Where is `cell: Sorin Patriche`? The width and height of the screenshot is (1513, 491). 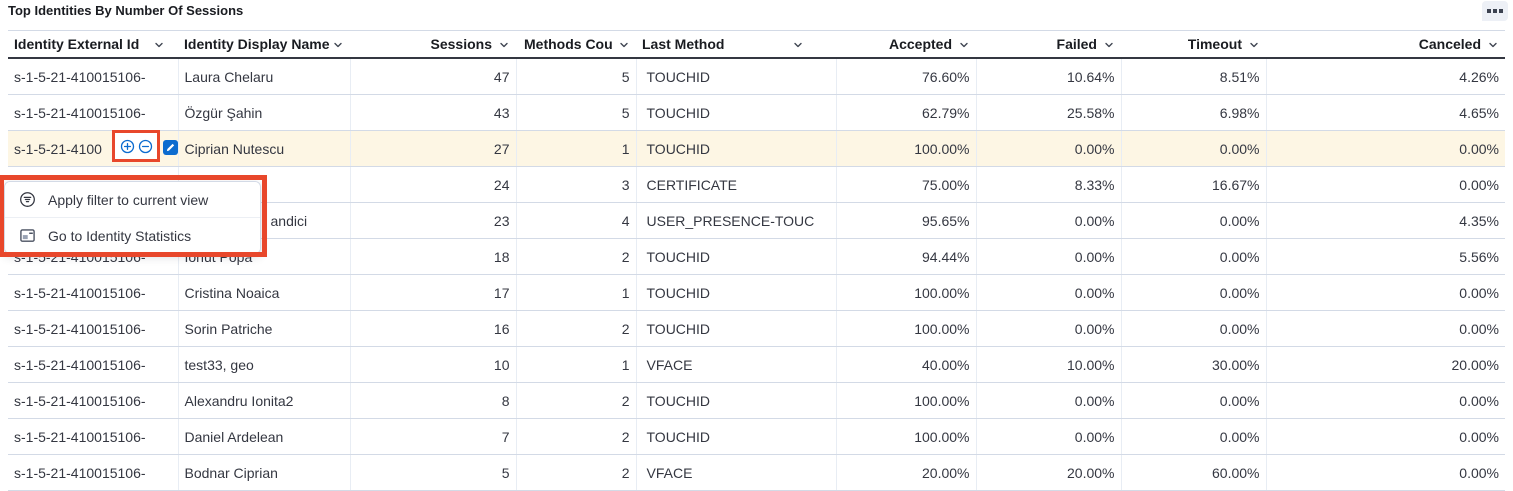
cell: Sorin Patriche is located at coordinates (263, 328).